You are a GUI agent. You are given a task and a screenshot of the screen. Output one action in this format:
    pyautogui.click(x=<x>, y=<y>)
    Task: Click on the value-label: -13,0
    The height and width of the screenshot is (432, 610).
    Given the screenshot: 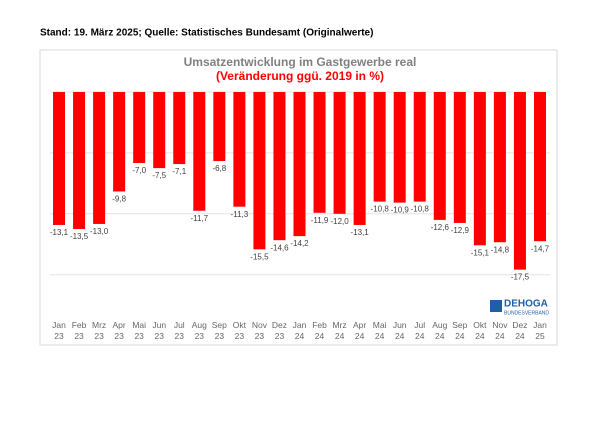 What is the action you would take?
    pyautogui.click(x=99, y=231)
    